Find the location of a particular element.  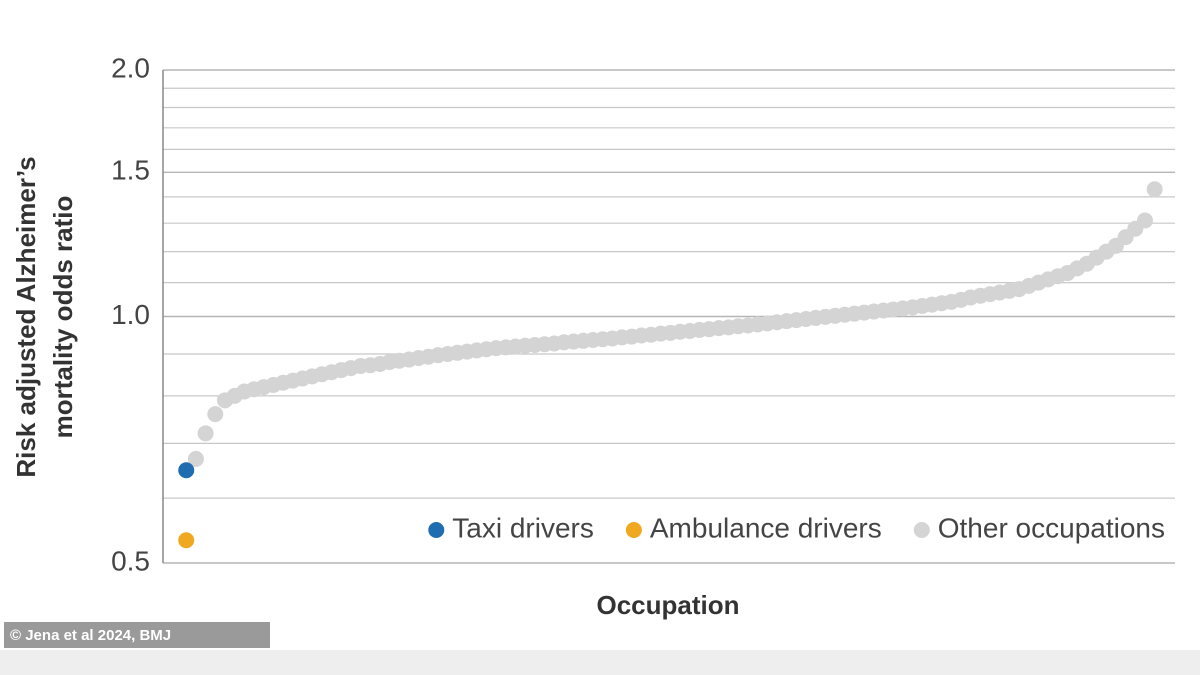

footer-band is located at coordinates (600, 662).